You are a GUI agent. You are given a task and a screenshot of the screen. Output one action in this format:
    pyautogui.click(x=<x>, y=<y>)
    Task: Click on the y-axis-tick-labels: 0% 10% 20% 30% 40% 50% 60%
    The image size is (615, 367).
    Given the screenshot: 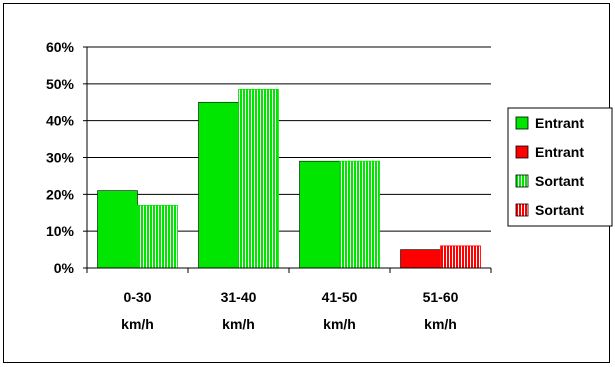 What is the action you would take?
    pyautogui.click(x=60, y=157)
    